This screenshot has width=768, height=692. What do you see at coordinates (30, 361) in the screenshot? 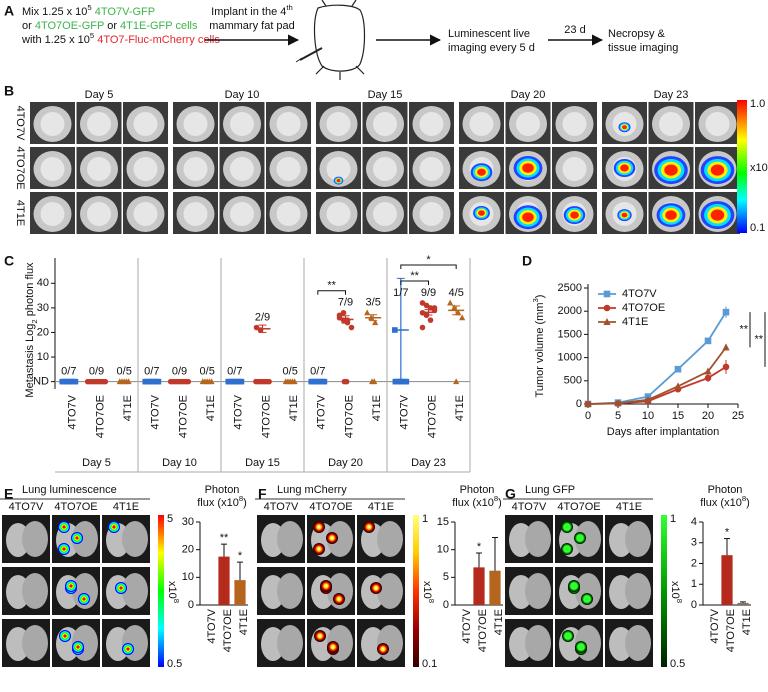
I see `text-segment: Metastasis Log` at bounding box center [30, 361].